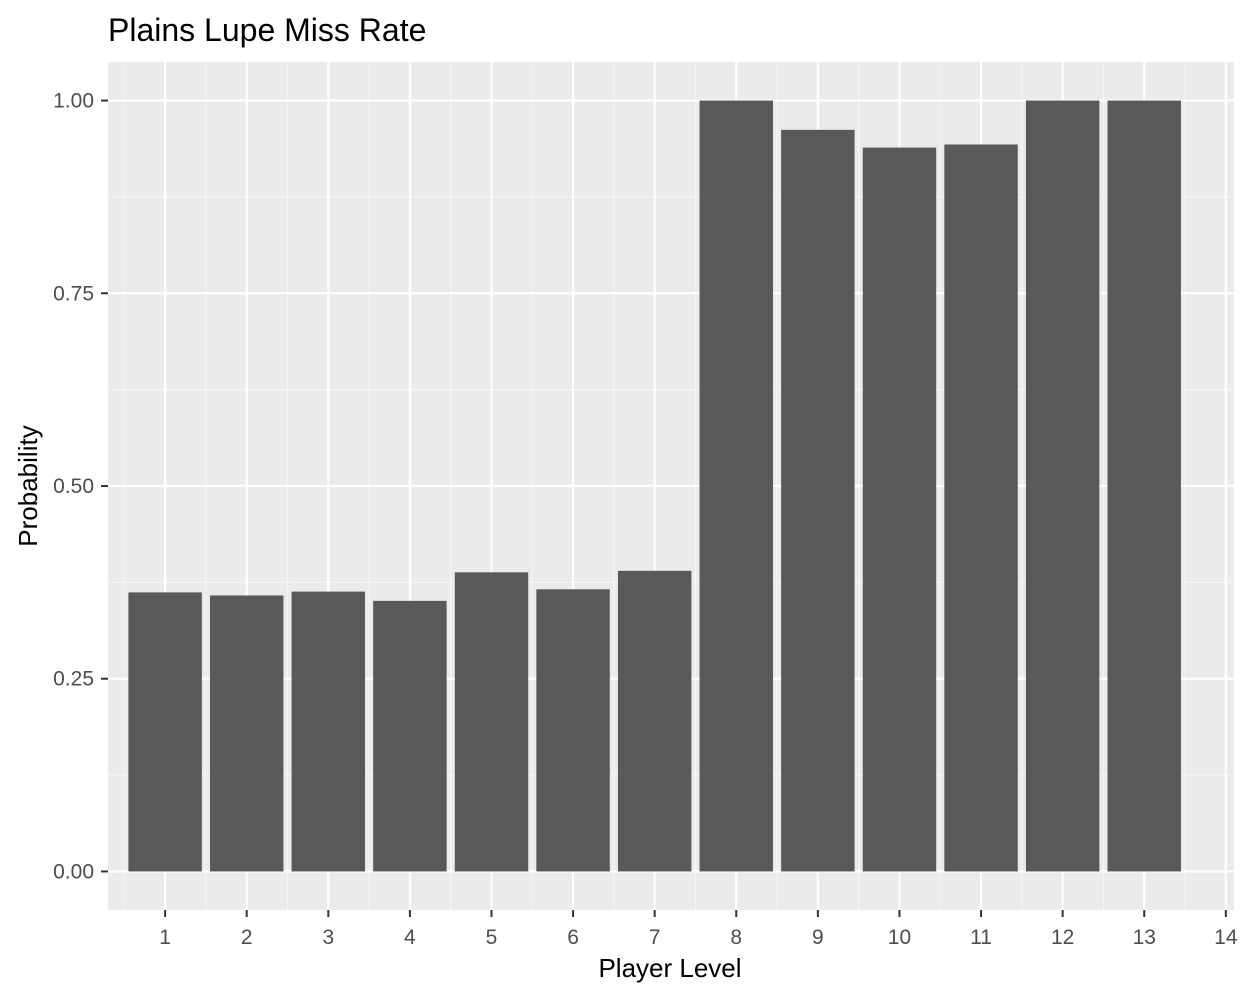  Describe the element at coordinates (1226, 937) in the screenshot. I see `x-tick-label: 14` at that location.